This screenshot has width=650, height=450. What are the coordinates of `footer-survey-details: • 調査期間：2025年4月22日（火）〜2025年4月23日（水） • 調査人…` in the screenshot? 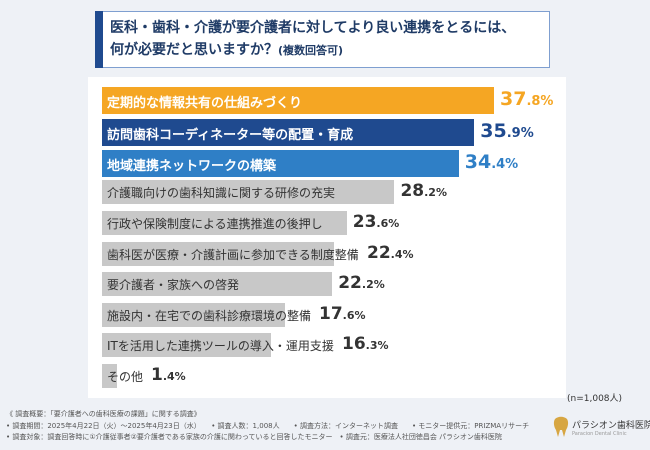 It's located at (268, 426).